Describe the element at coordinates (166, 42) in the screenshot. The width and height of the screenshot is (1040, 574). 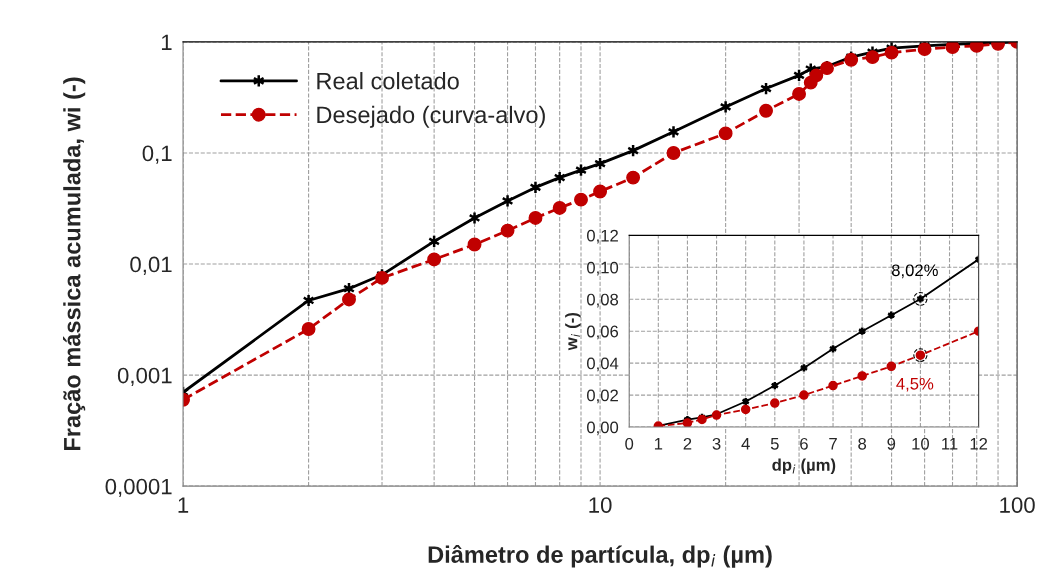
I see `y-tick-label: 1` at that location.